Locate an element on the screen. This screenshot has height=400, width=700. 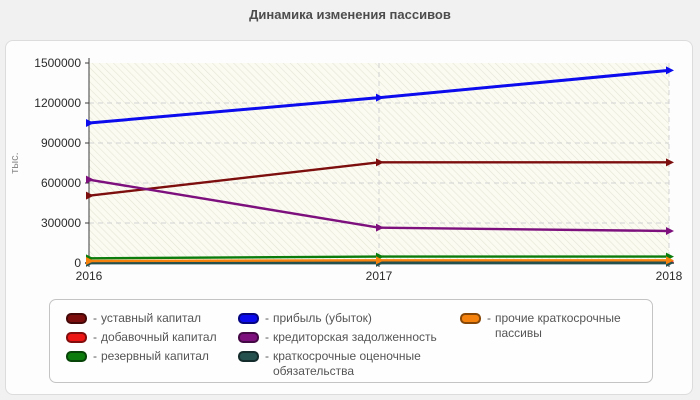
x-tick-label: 2018 is located at coordinates (669, 276).